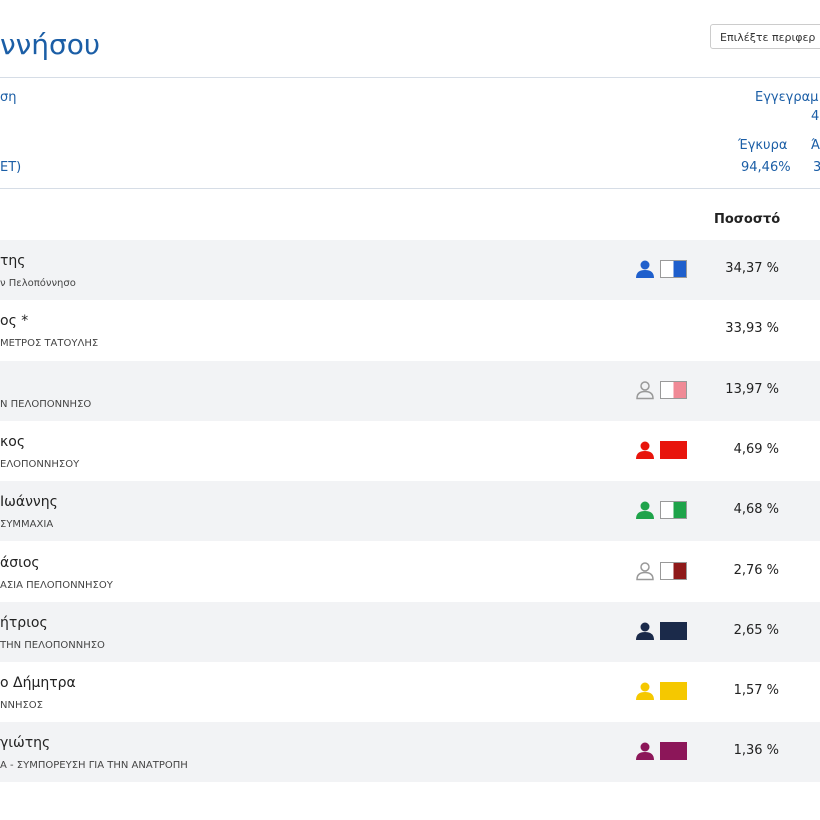 Image resolution: width=820 pixels, height=820 pixels. I want to click on party-name: ΜΕΤΡΟΣ ΤΑΤΟΥΛΗΣ, so click(49, 344).